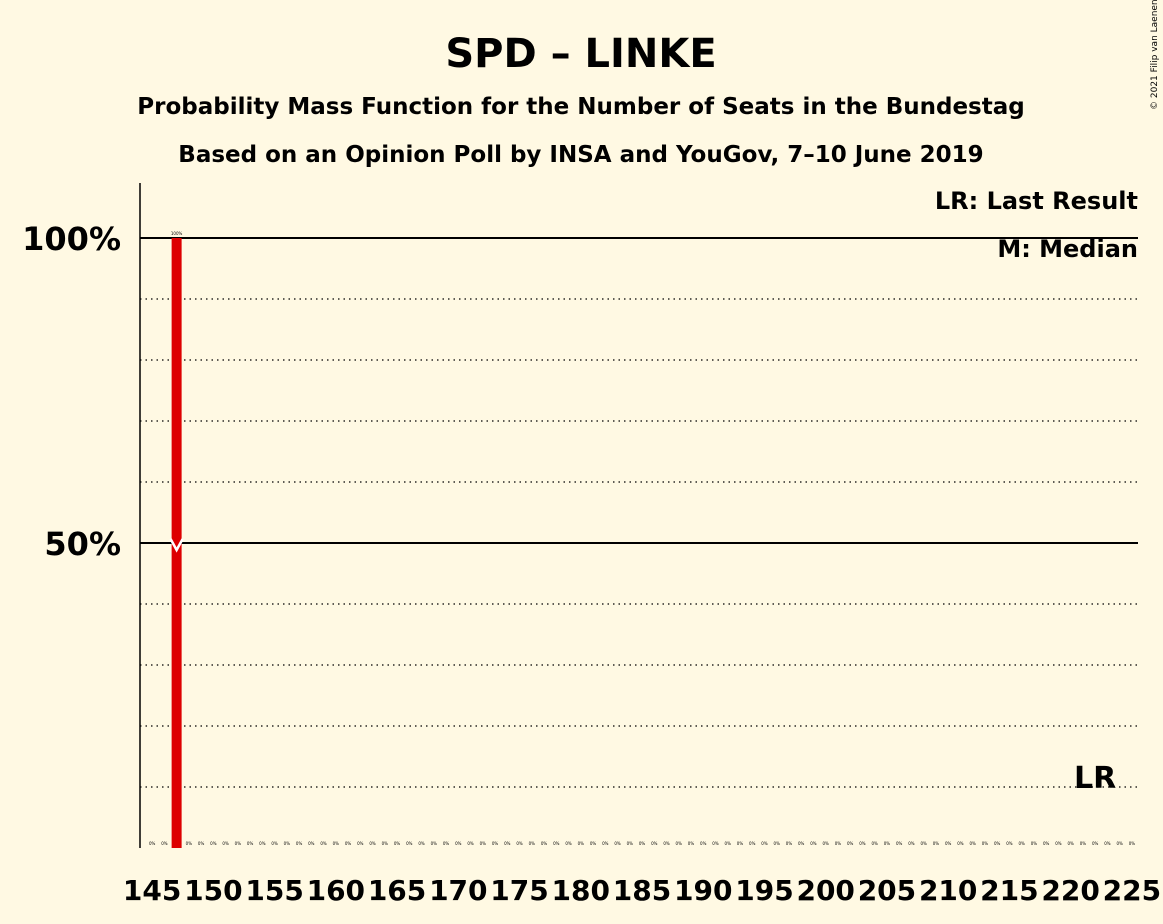 Image resolution: width=1163 pixels, height=924 pixels. What do you see at coordinates (1132, 843) in the screenshot?
I see `zero-label-225: 0%` at bounding box center [1132, 843].